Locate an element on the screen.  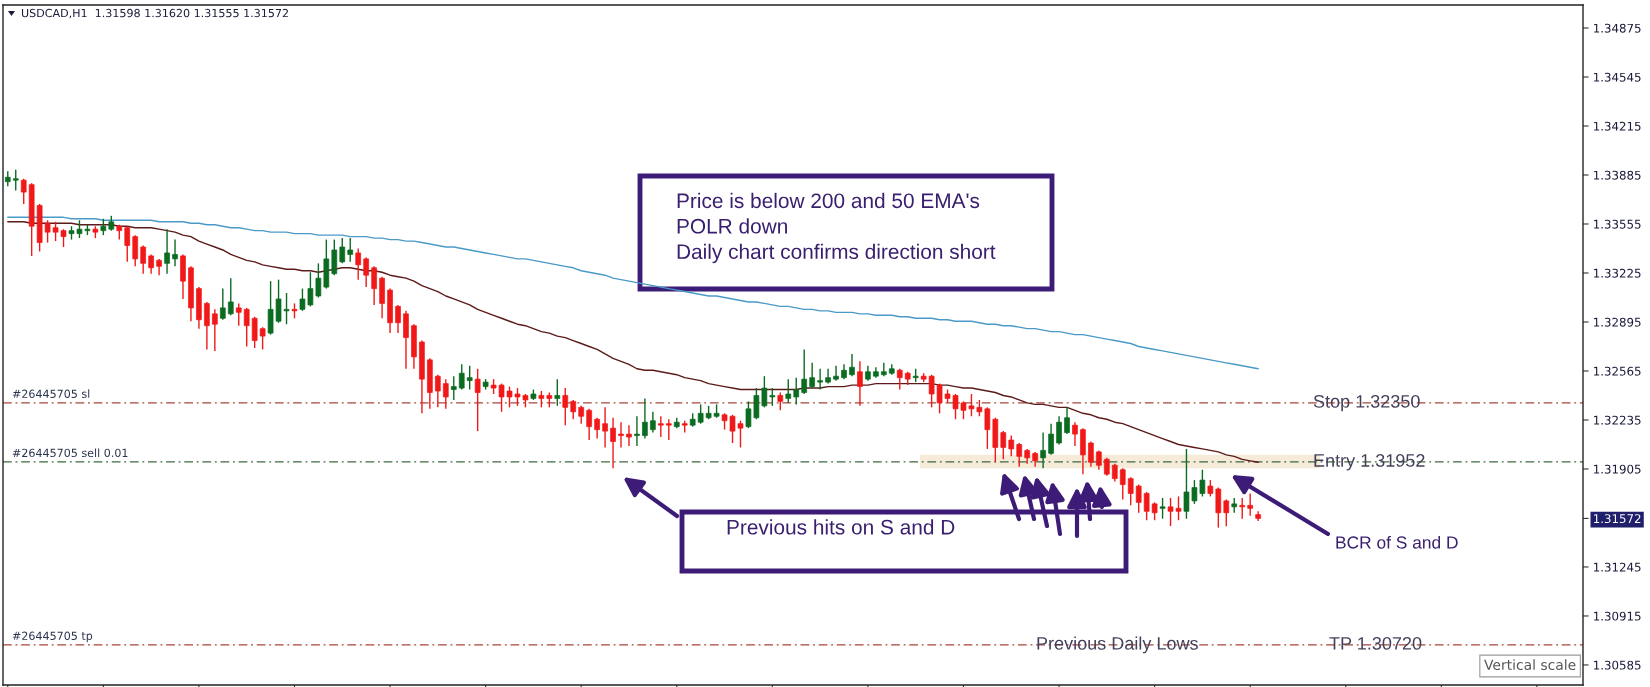
y-tick-label: 1.32895 is located at coordinates (1617, 322).